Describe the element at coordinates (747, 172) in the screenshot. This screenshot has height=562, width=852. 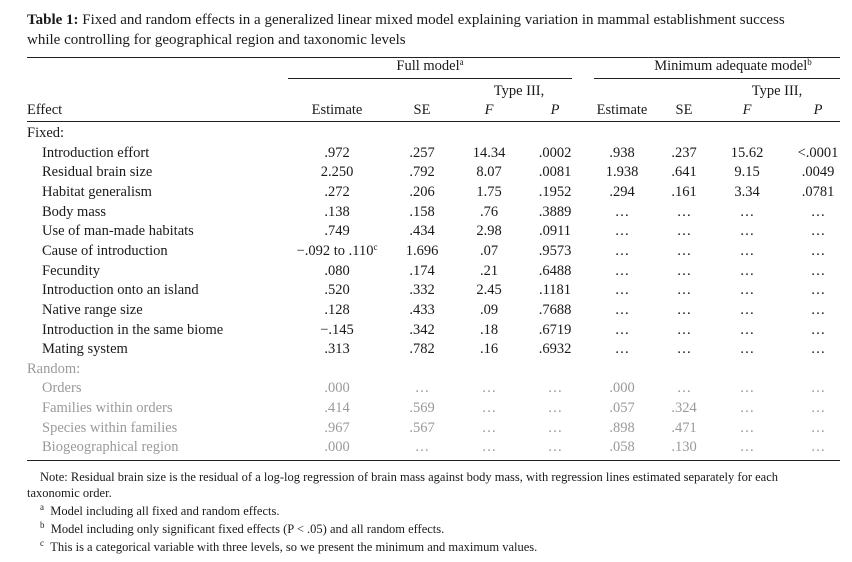
I see `cell: 9.15` at that location.